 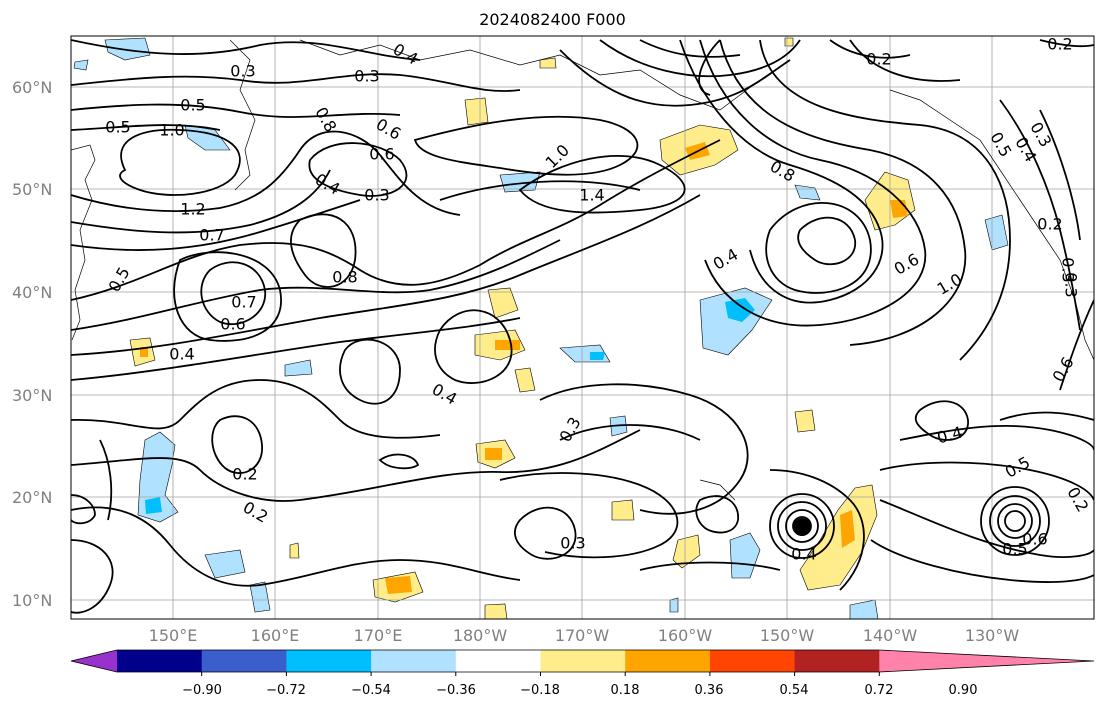 What do you see at coordinates (32, 189) in the screenshot?
I see `lat-label-50n: 50°N` at bounding box center [32, 189].